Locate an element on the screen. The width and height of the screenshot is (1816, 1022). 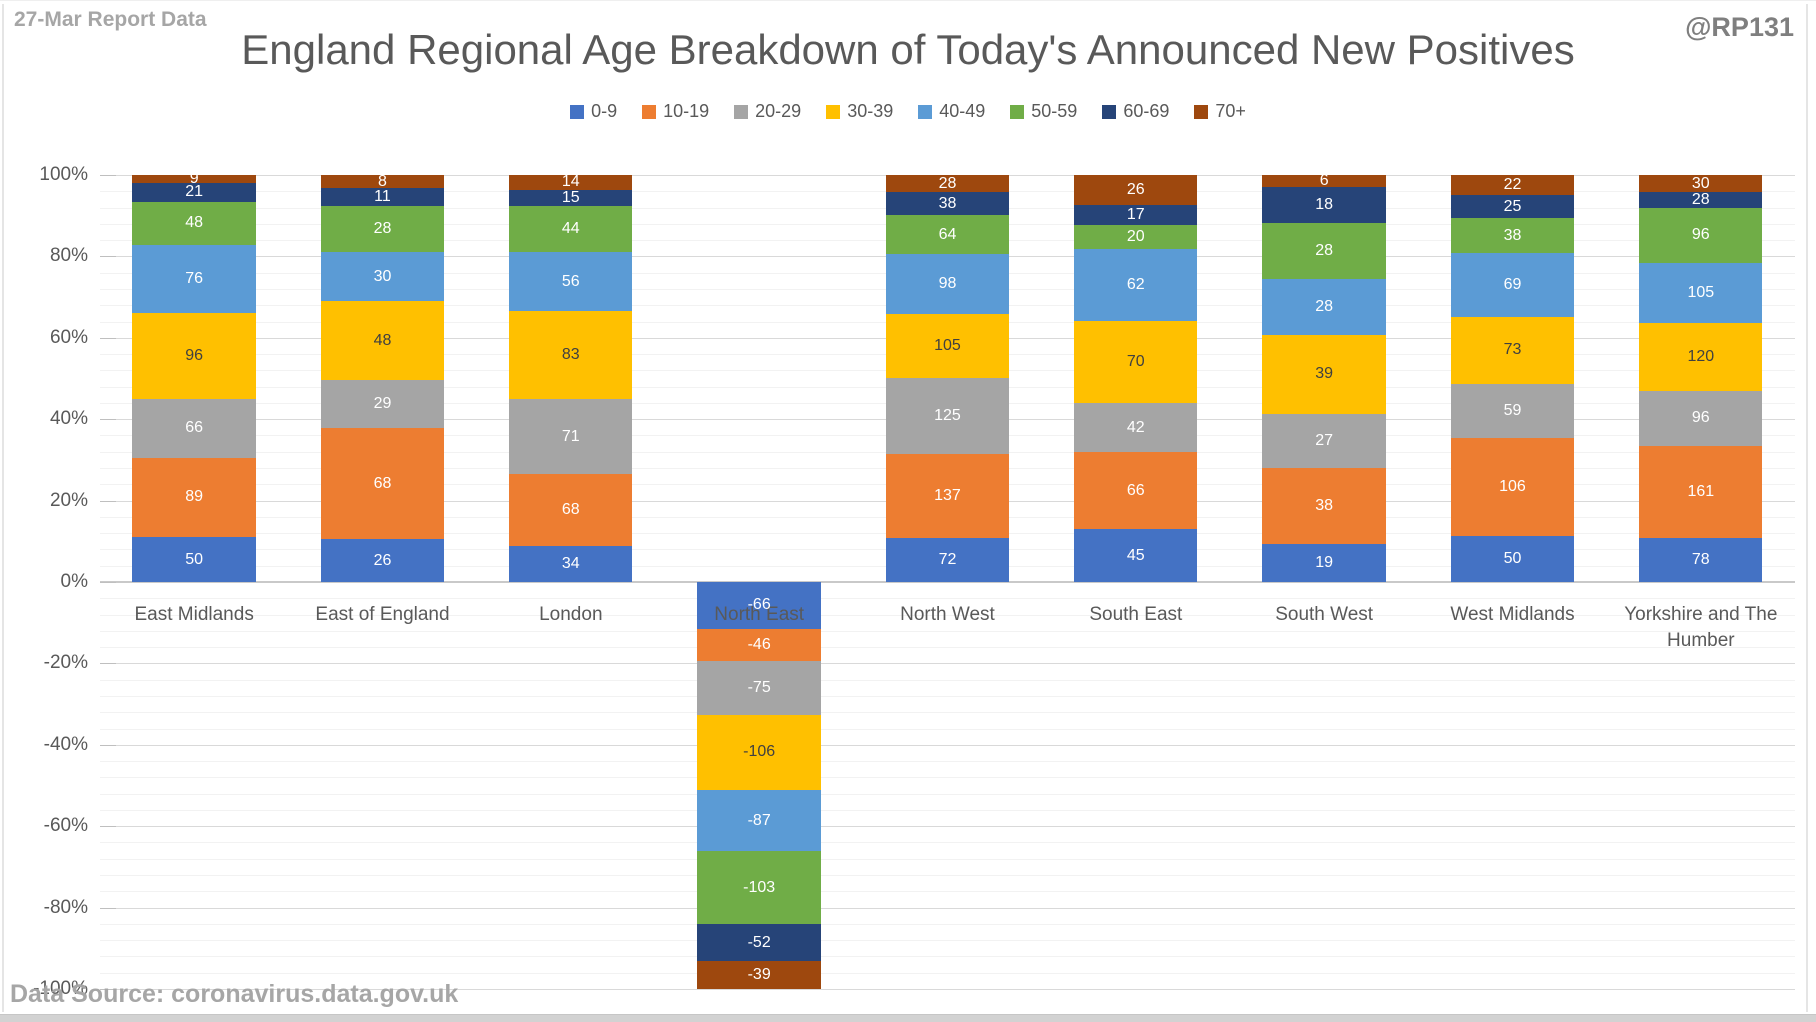
segment-value-label: 137 is located at coordinates (947, 496).